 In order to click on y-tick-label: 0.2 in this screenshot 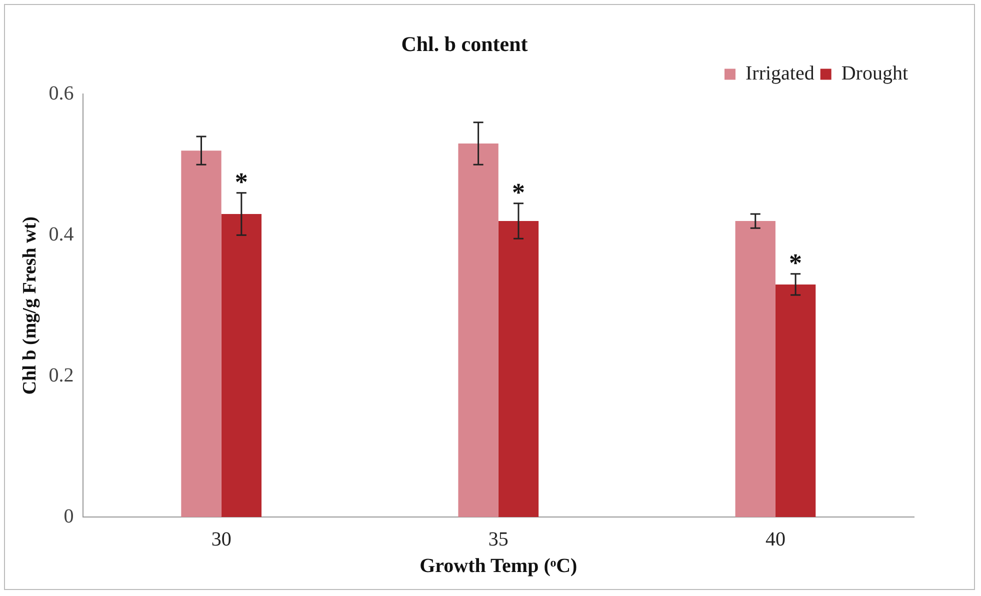, I will do `click(61, 375)`.